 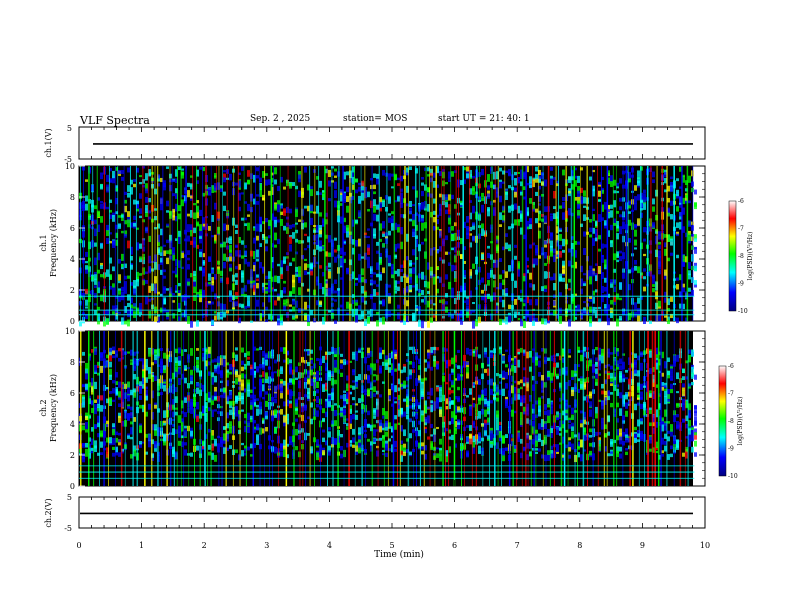 I want to click on spectrogram-ytick-label: 2, so click(x=72, y=290).